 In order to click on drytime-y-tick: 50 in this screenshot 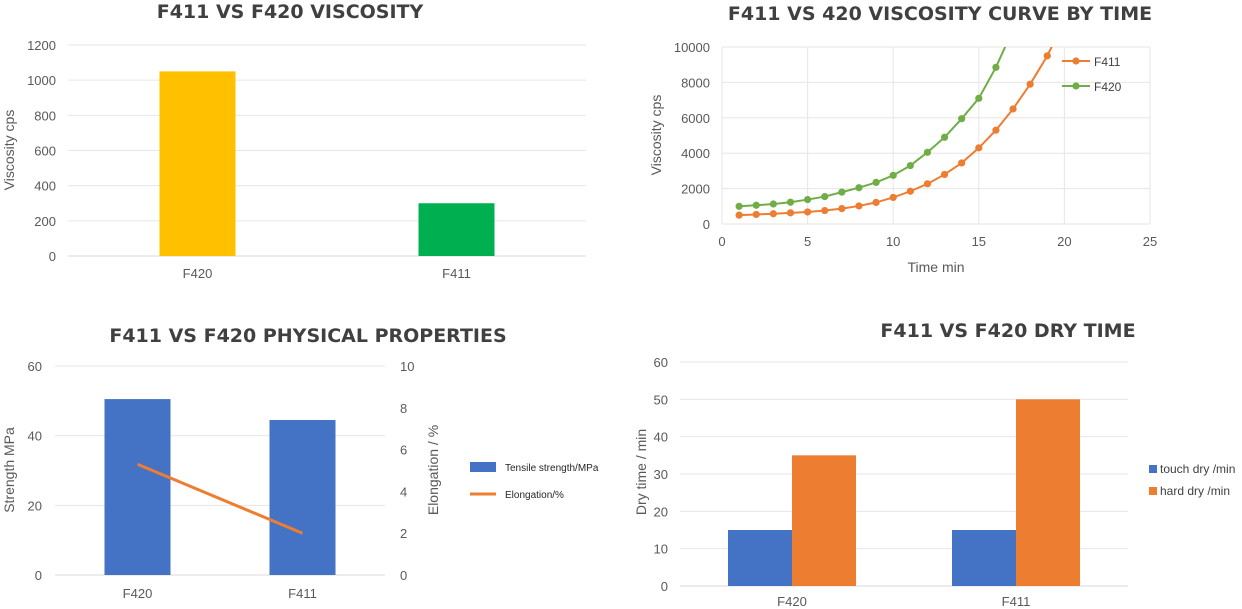, I will do `click(661, 399)`.